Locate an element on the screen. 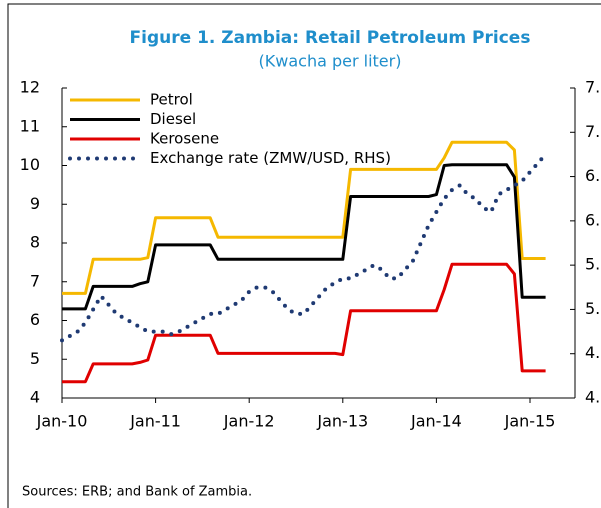 The image size is (601, 508). y-tick-label: 10 is located at coordinates (30, 164).